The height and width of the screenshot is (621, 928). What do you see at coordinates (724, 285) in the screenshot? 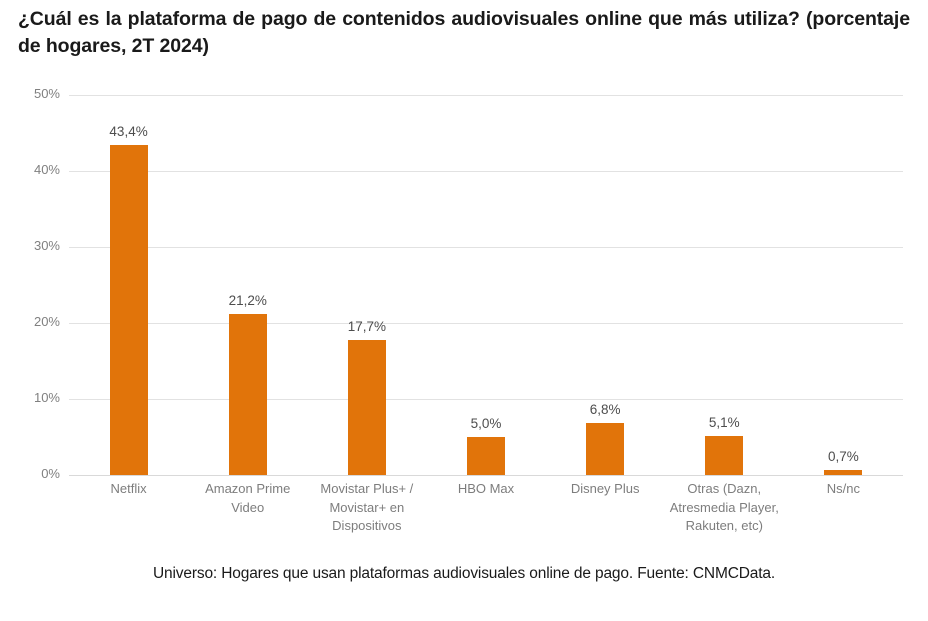
I see `bar-slot: 5,1%` at bounding box center [724, 285].